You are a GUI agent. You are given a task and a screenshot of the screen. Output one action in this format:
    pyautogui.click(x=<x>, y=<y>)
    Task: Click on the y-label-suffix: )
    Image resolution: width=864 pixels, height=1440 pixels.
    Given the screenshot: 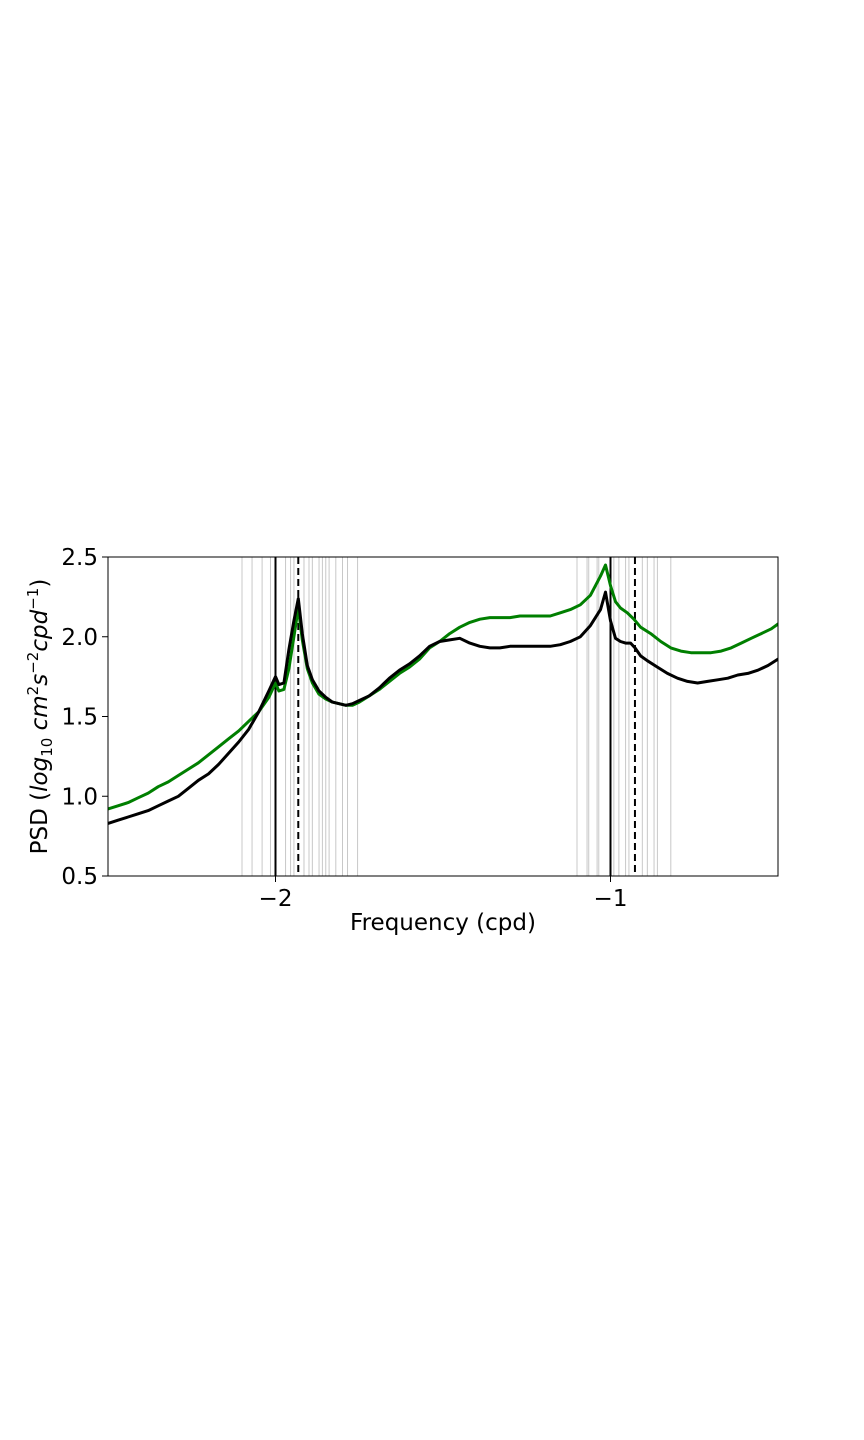 What is the action you would take?
    pyautogui.click(x=40, y=583)
    